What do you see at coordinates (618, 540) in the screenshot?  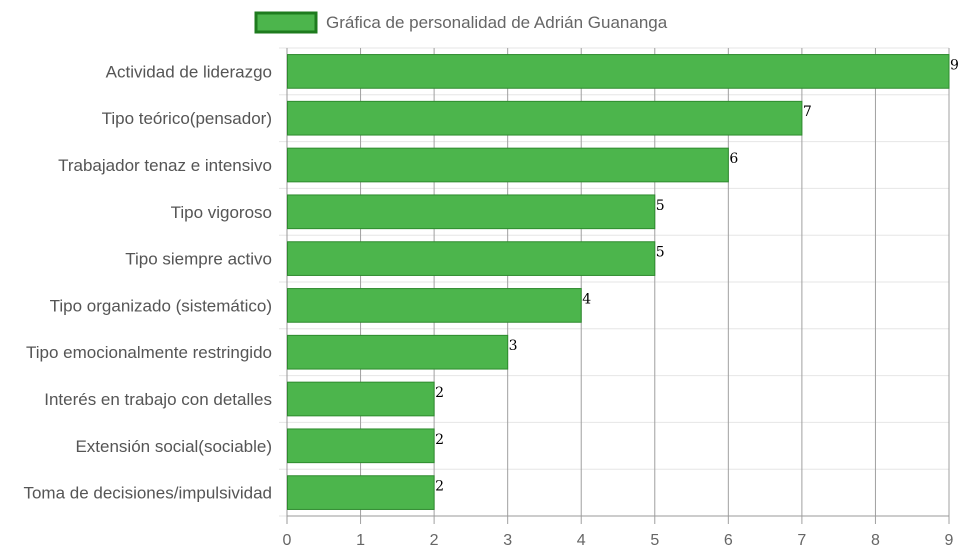 I see `x-tick-labels: 0 1 2 3 4 5 6 7 8 9` at bounding box center [618, 540].